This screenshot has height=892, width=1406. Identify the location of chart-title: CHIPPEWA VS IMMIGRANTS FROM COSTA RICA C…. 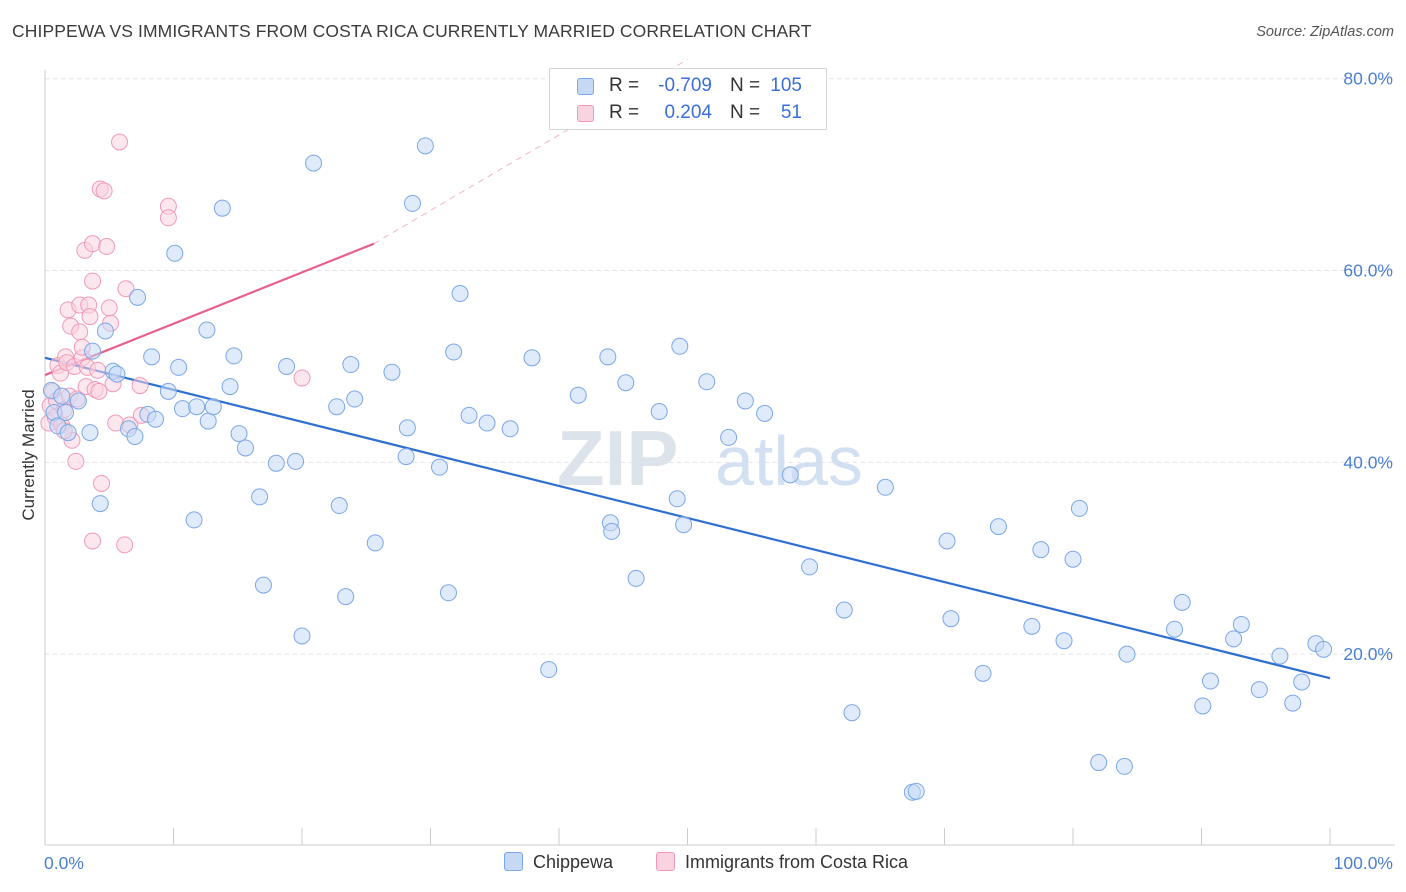
(412, 31).